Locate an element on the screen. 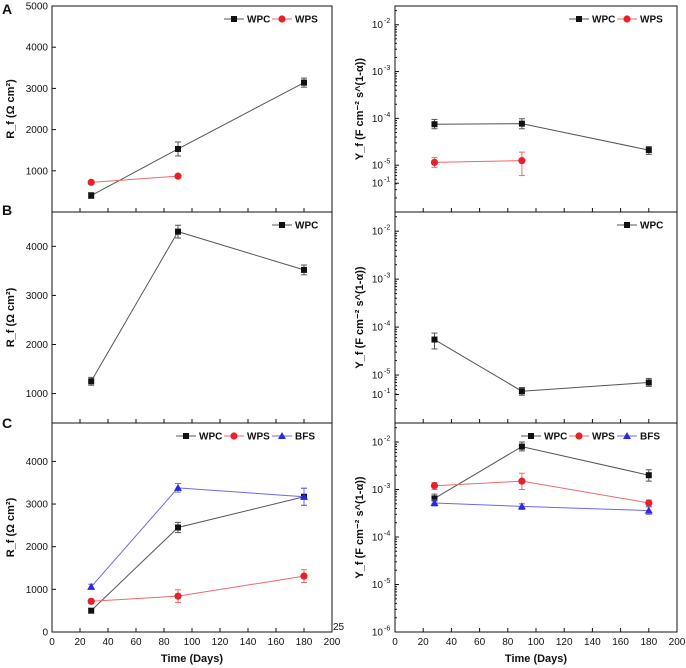 The width and height of the screenshot is (686, 668). x-axis-label: Time (Days) is located at coordinates (192, 659).